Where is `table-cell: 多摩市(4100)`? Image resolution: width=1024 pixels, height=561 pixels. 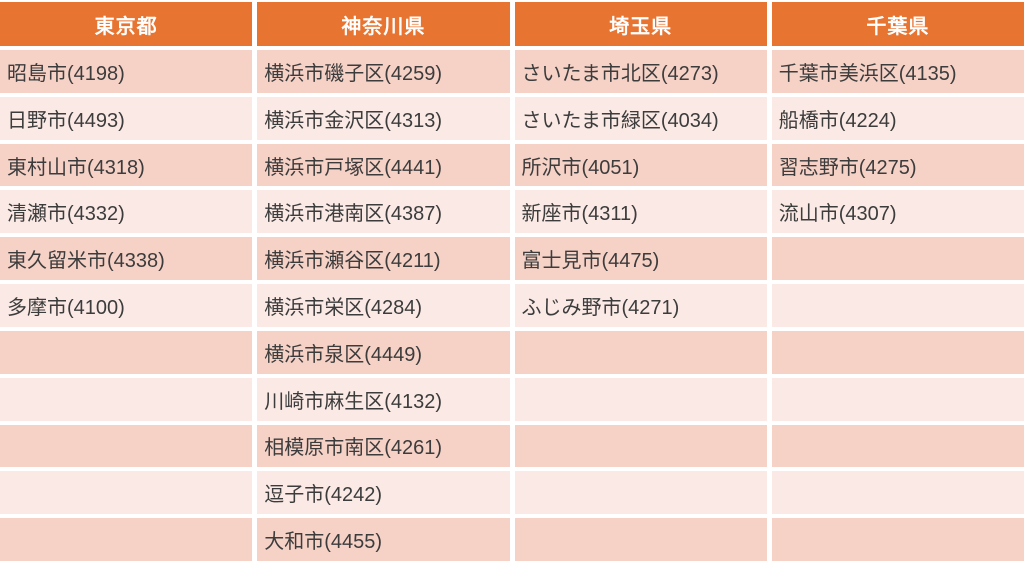
table-cell: 多摩市(4100) is located at coordinates (126, 305).